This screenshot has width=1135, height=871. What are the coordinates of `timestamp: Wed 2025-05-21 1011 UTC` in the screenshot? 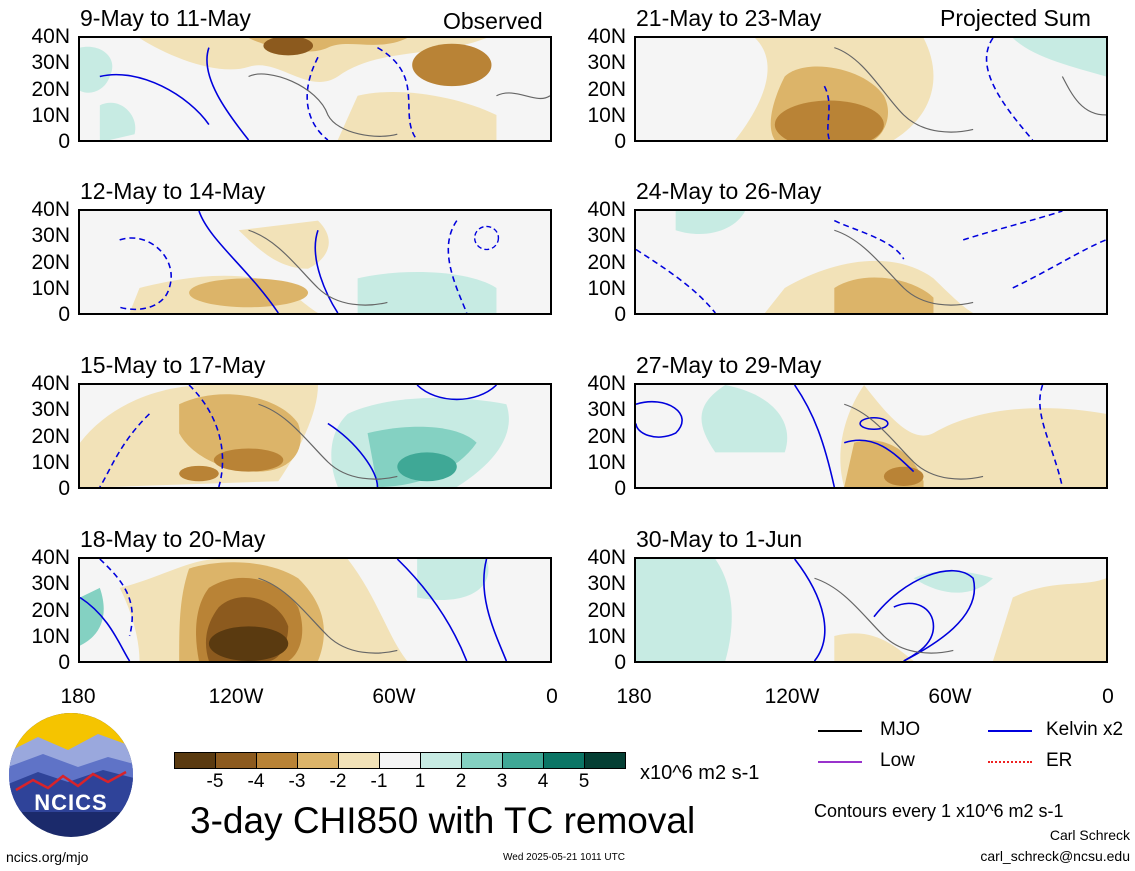 It's located at (564, 857).